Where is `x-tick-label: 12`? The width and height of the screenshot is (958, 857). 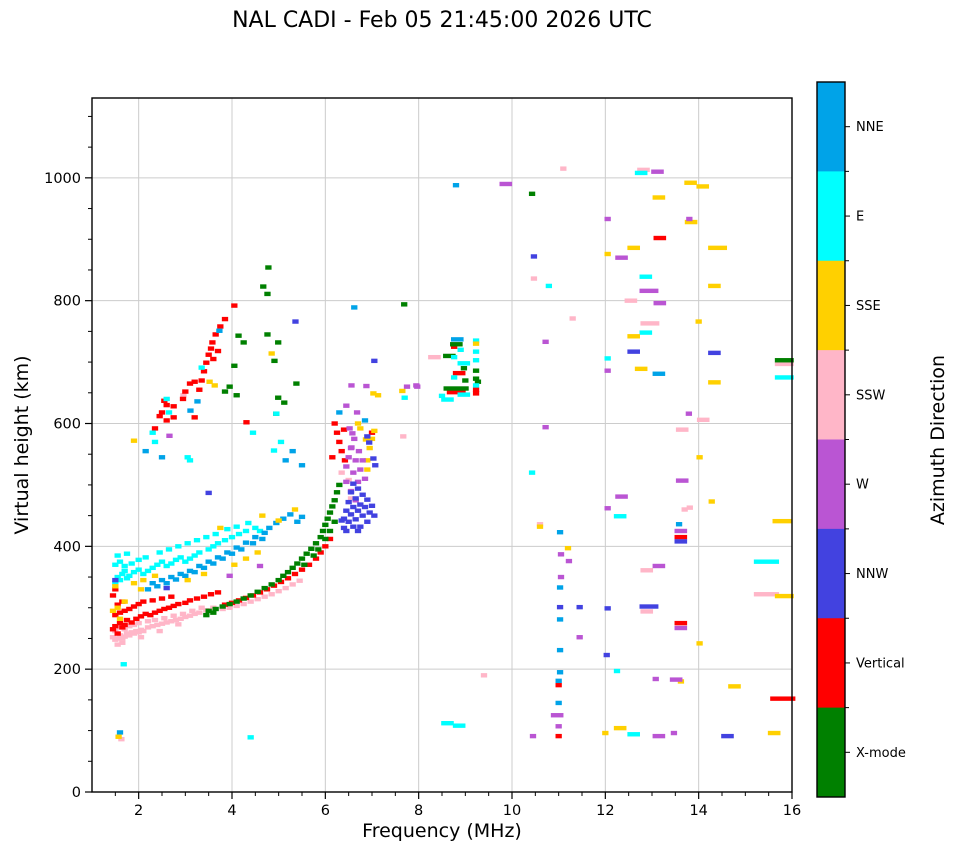 x-tick-label: 12 is located at coordinates (605, 811).